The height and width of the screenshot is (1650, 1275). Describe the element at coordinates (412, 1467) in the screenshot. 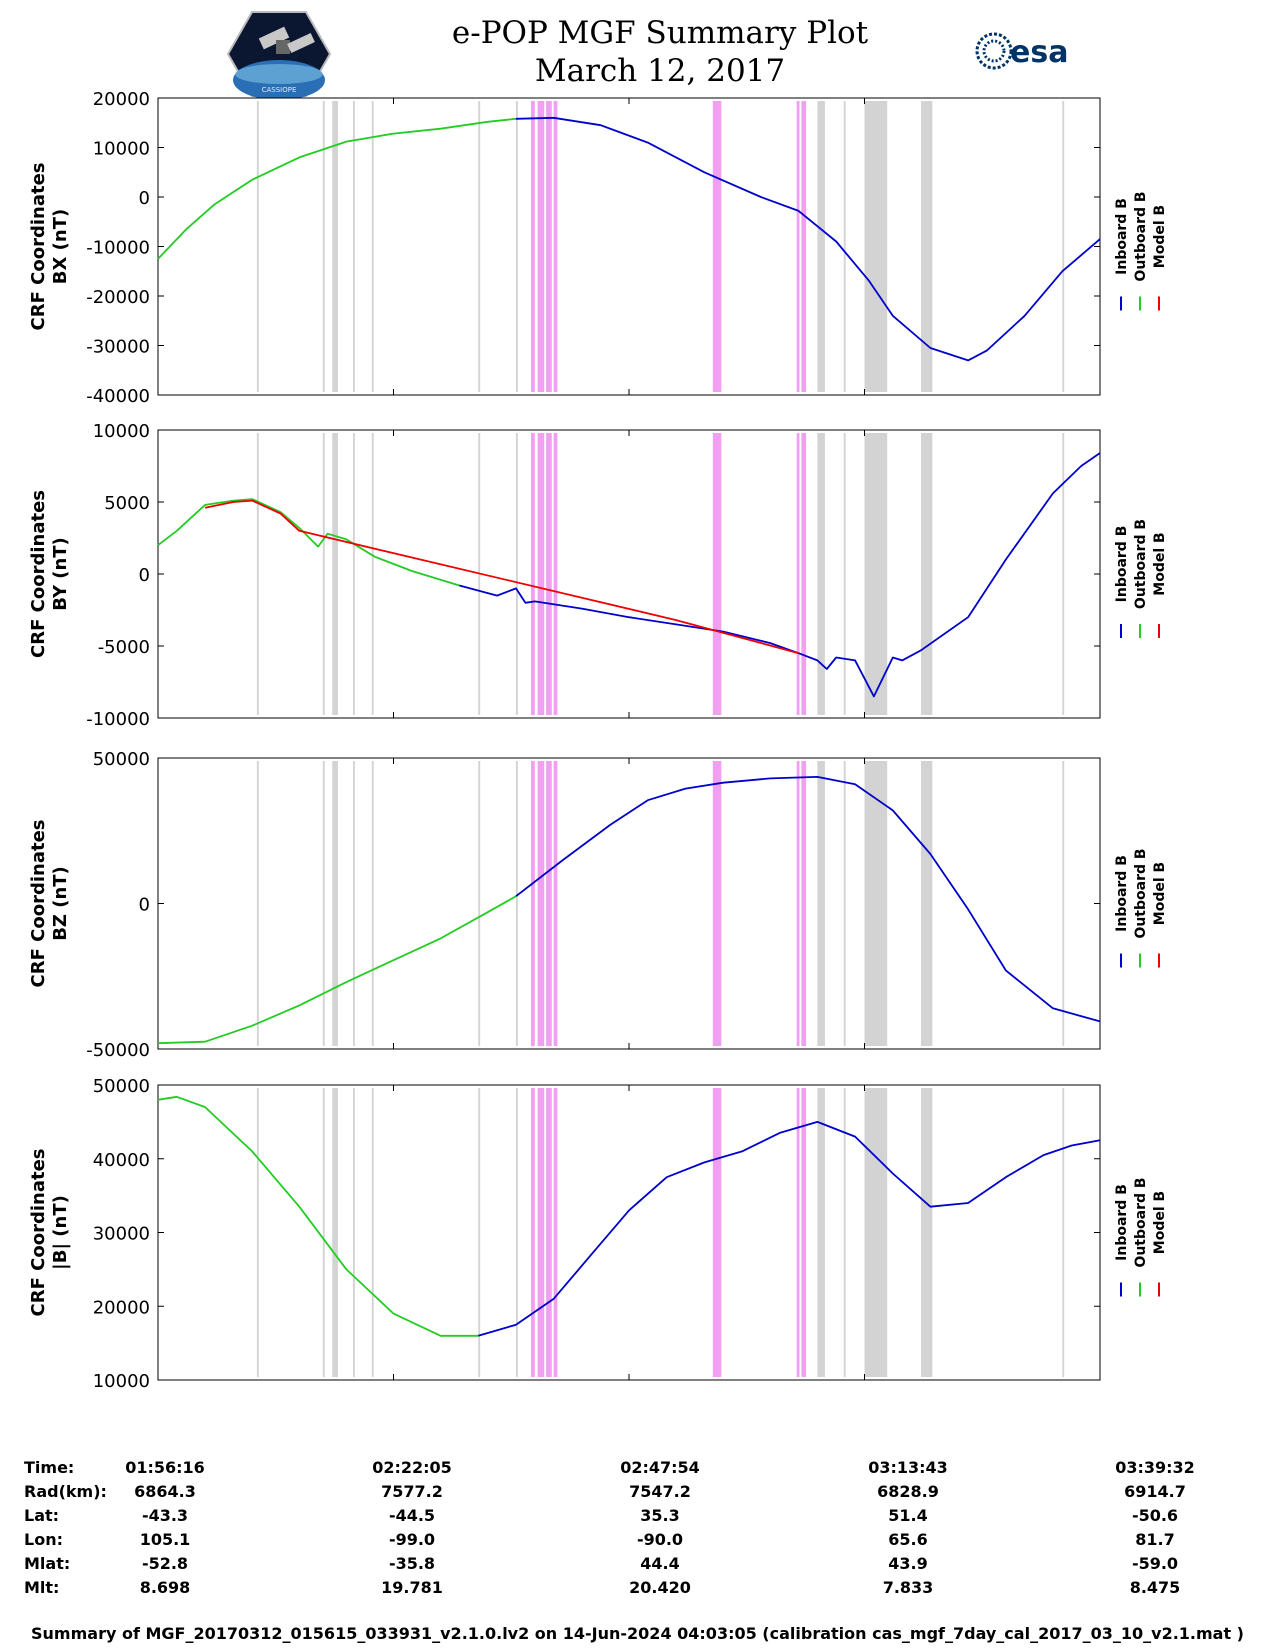

I see `info-time-1: 02:22:05` at that location.